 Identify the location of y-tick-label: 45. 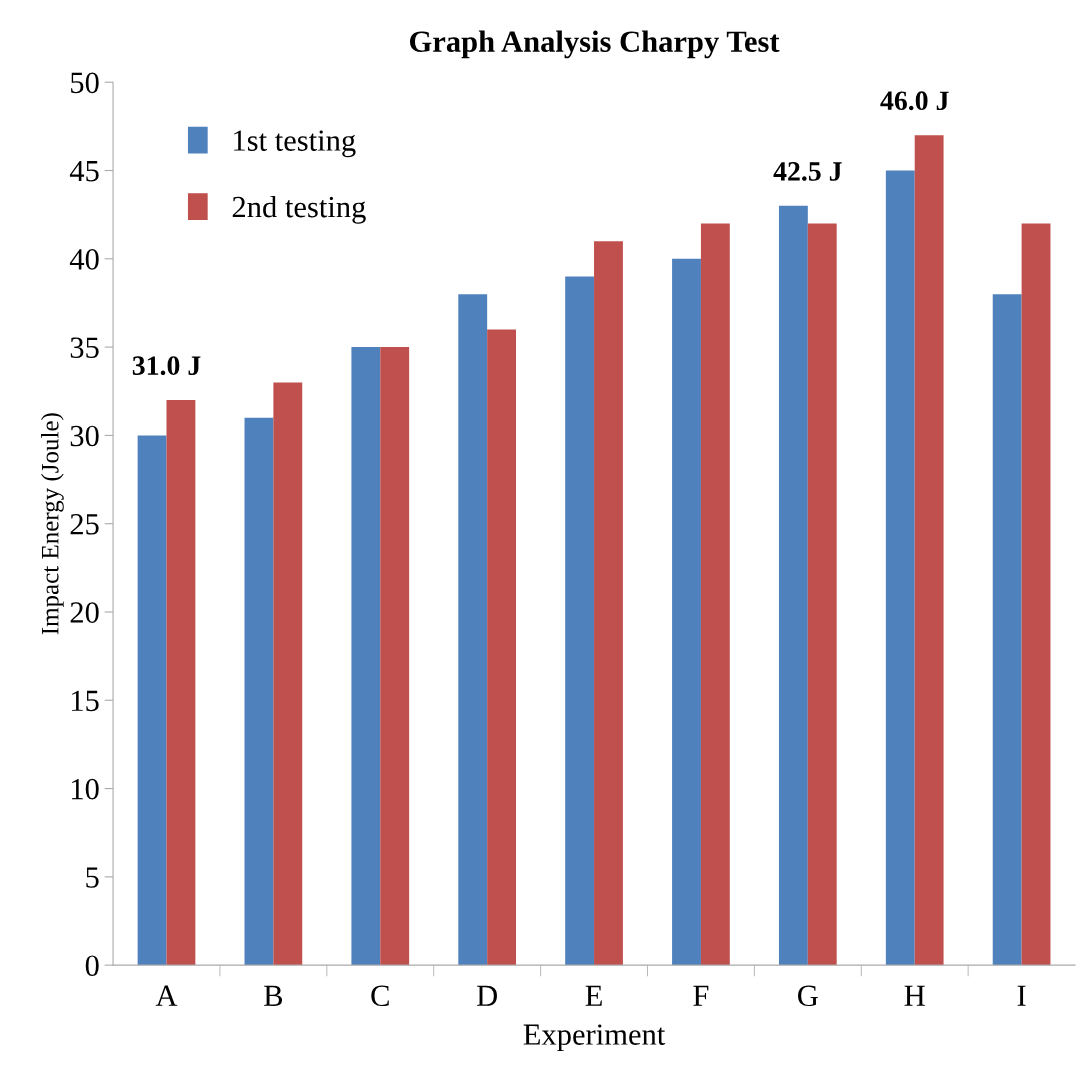
(84, 171).